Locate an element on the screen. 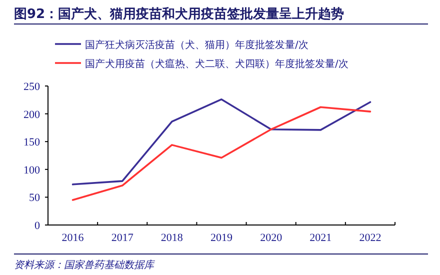  x-tick-label: 2018 is located at coordinates (172, 238).